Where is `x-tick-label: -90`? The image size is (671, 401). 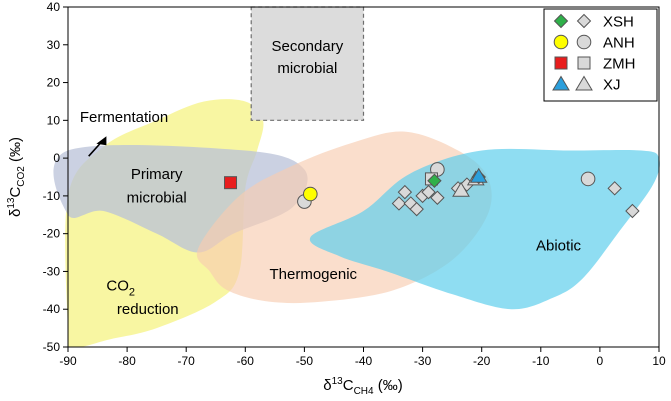
x-tick-label: -90 is located at coordinates (68, 361).